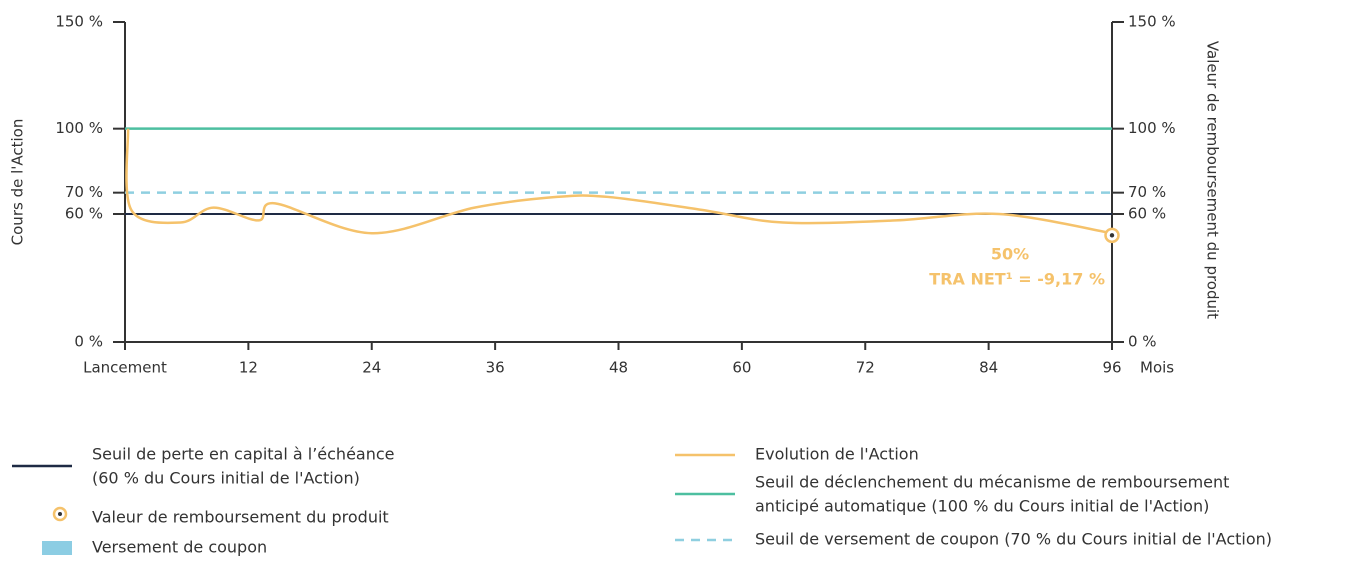  Describe the element at coordinates (243, 454) in the screenshot. I see `legend-label: Seuil de perte en capital à l’échéance` at that location.